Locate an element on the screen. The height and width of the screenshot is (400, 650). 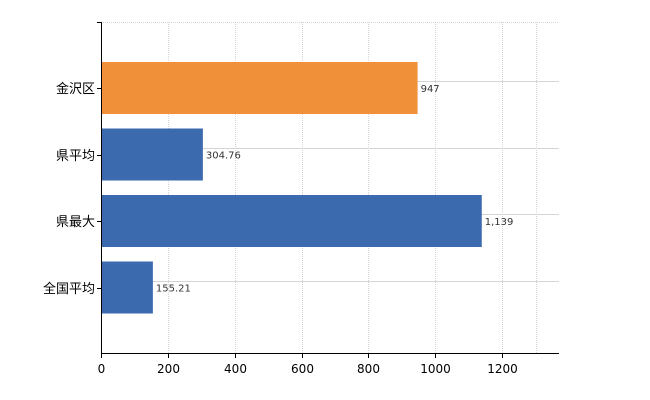
category-label: 県平均 is located at coordinates (75, 156).